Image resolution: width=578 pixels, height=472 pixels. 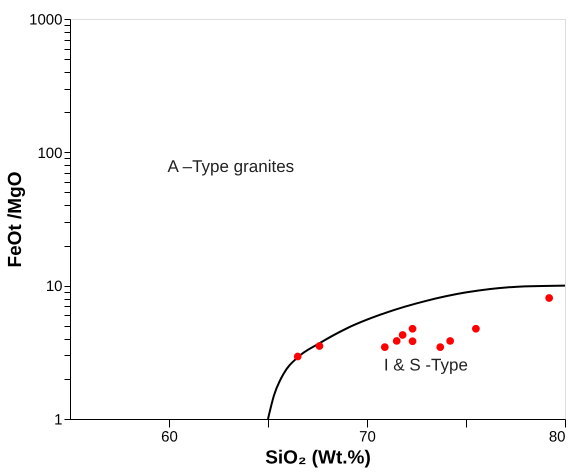 I want to click on annotation: I & S -Type, so click(x=426, y=364).